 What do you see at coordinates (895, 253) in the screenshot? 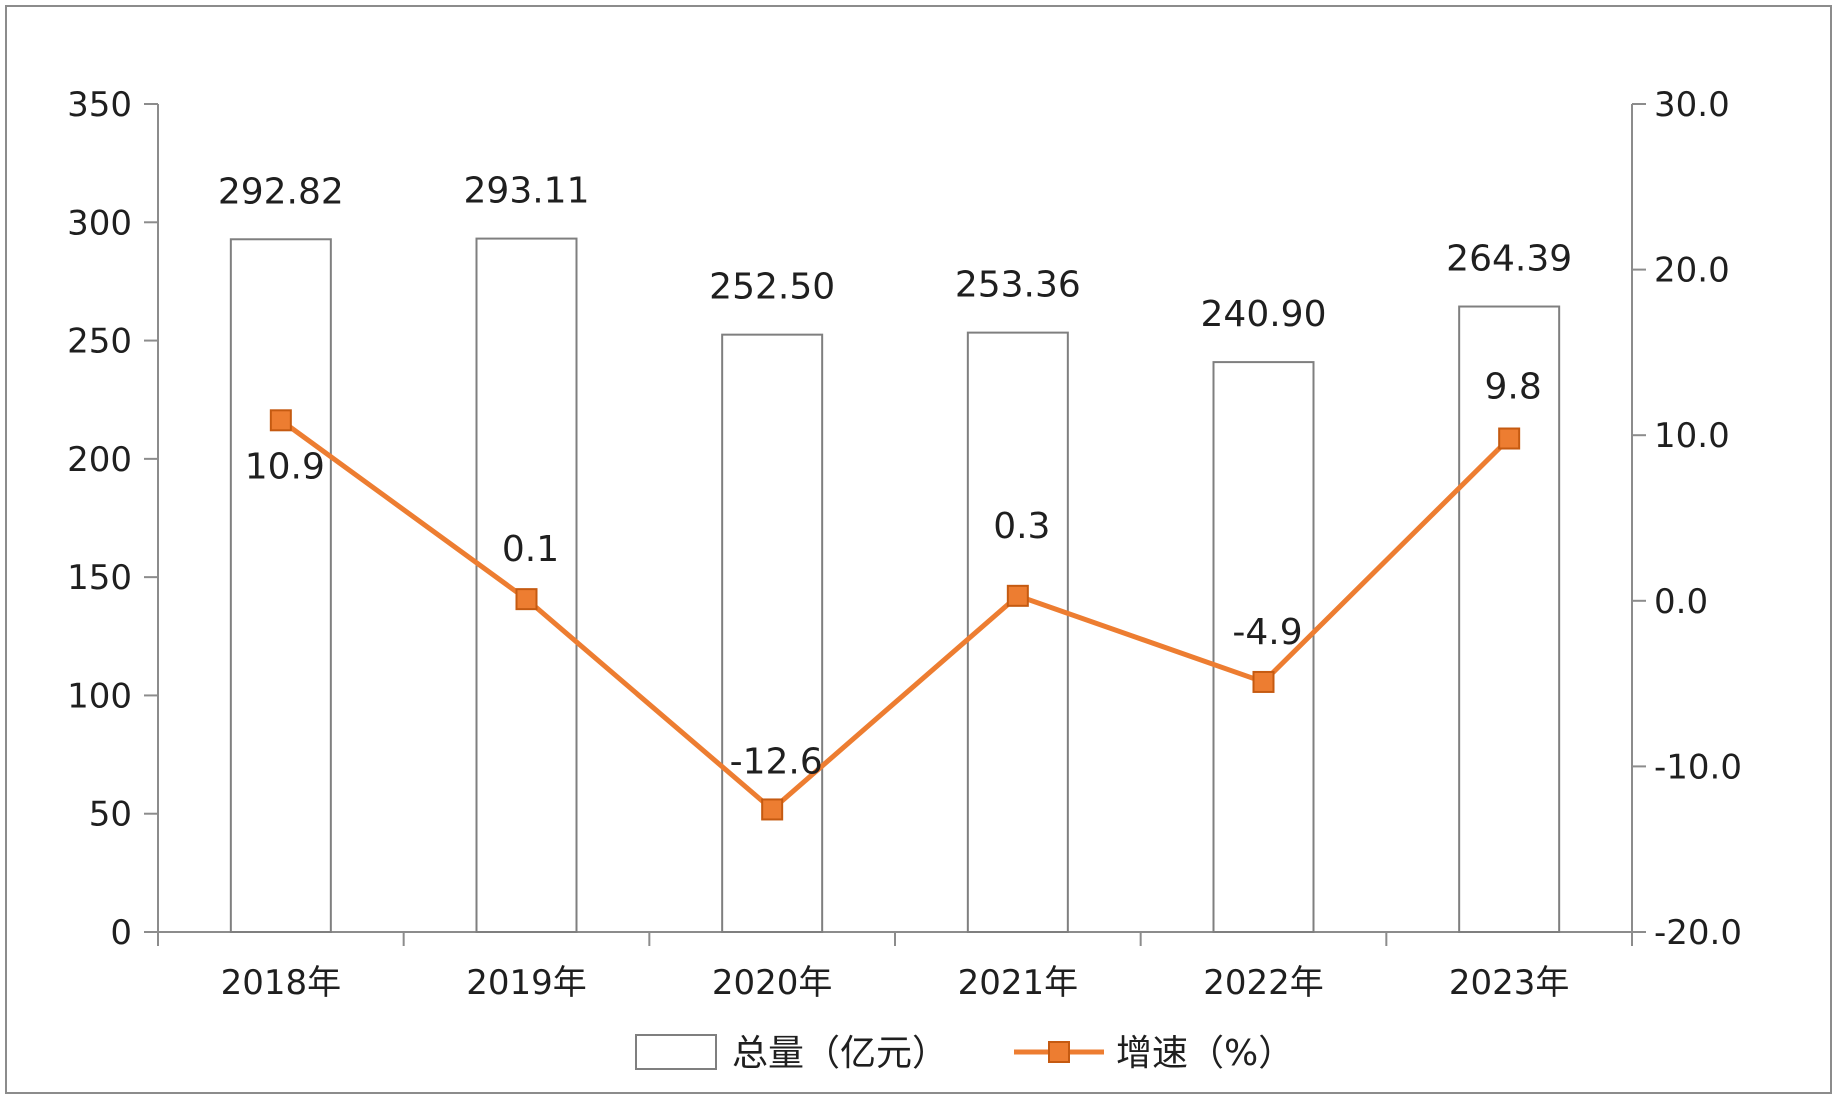
I see `bar-data-labels: 292.82 293.11 252.50 253.36 240.90 264.39` at bounding box center [895, 253].